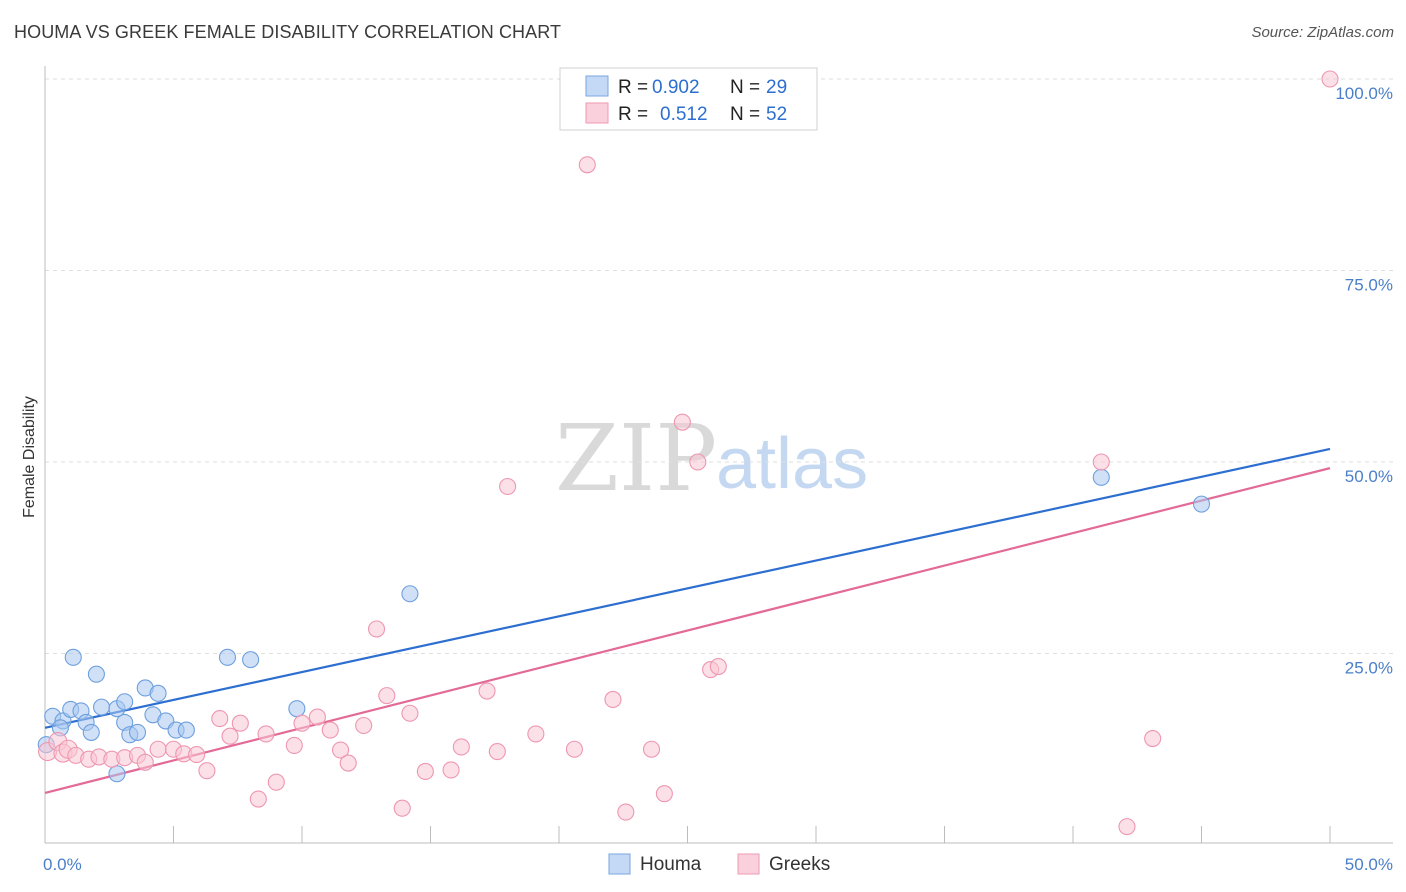 The width and height of the screenshot is (1406, 892). What do you see at coordinates (776, 87) in the screenshot?
I see `legend-n-value-houma: 29` at bounding box center [776, 87].